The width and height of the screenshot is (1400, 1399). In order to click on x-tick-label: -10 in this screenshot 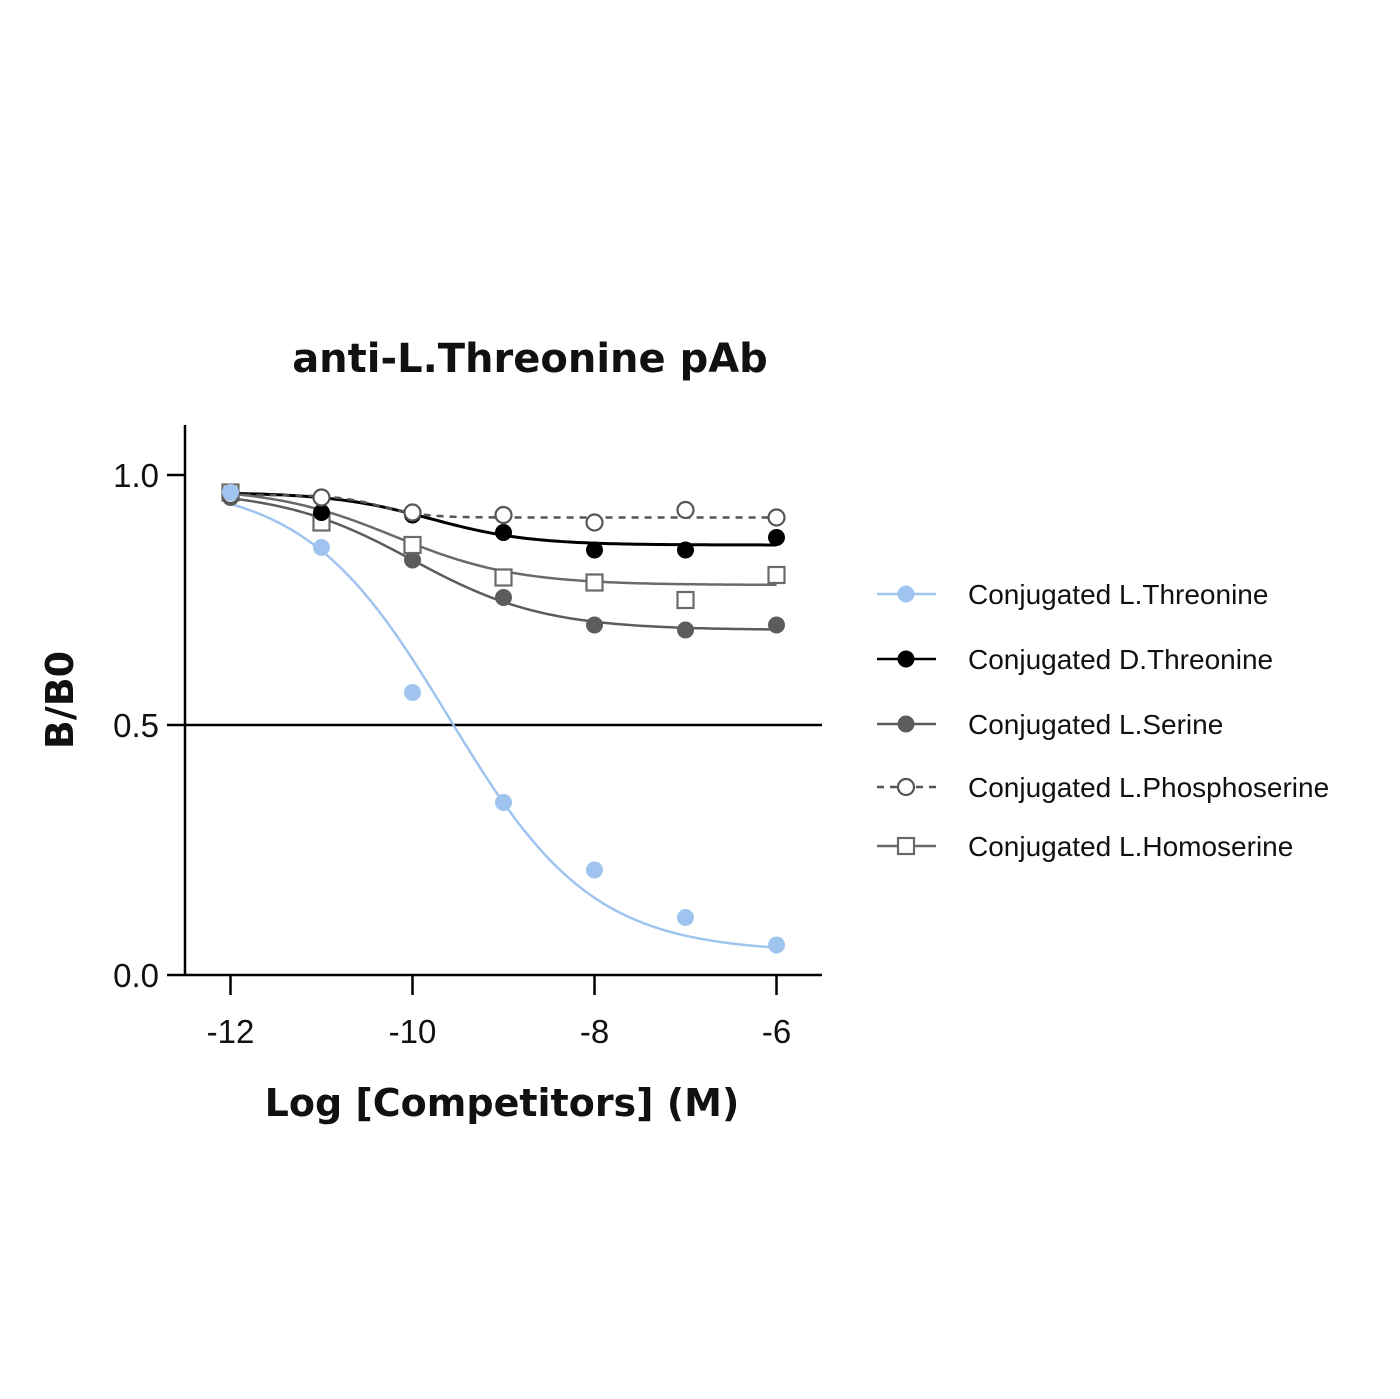, I will do `click(413, 1031)`.